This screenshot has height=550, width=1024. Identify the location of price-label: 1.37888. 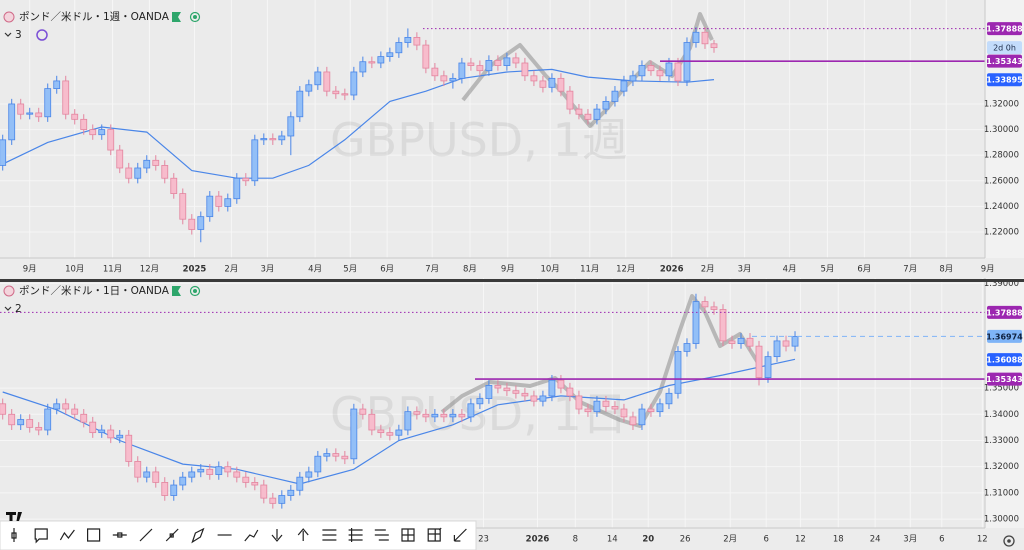
(1004, 29).